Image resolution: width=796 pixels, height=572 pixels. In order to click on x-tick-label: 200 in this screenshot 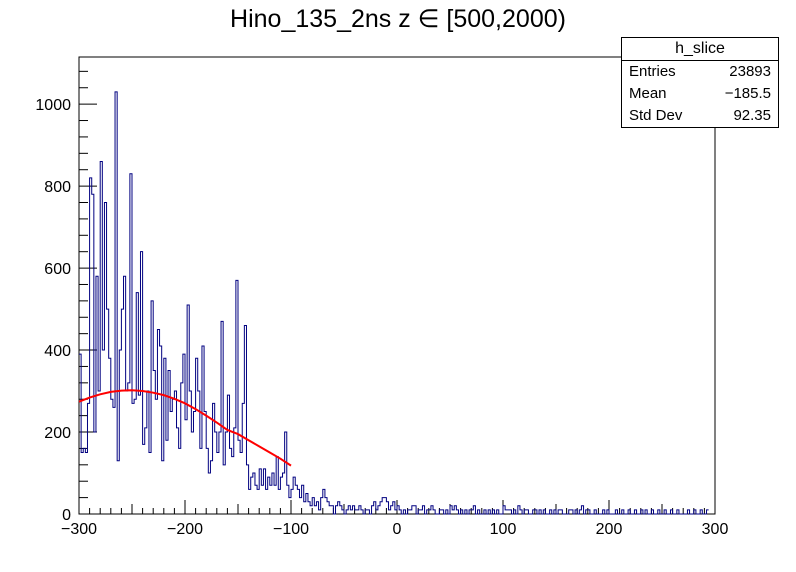, I will do `click(609, 529)`.